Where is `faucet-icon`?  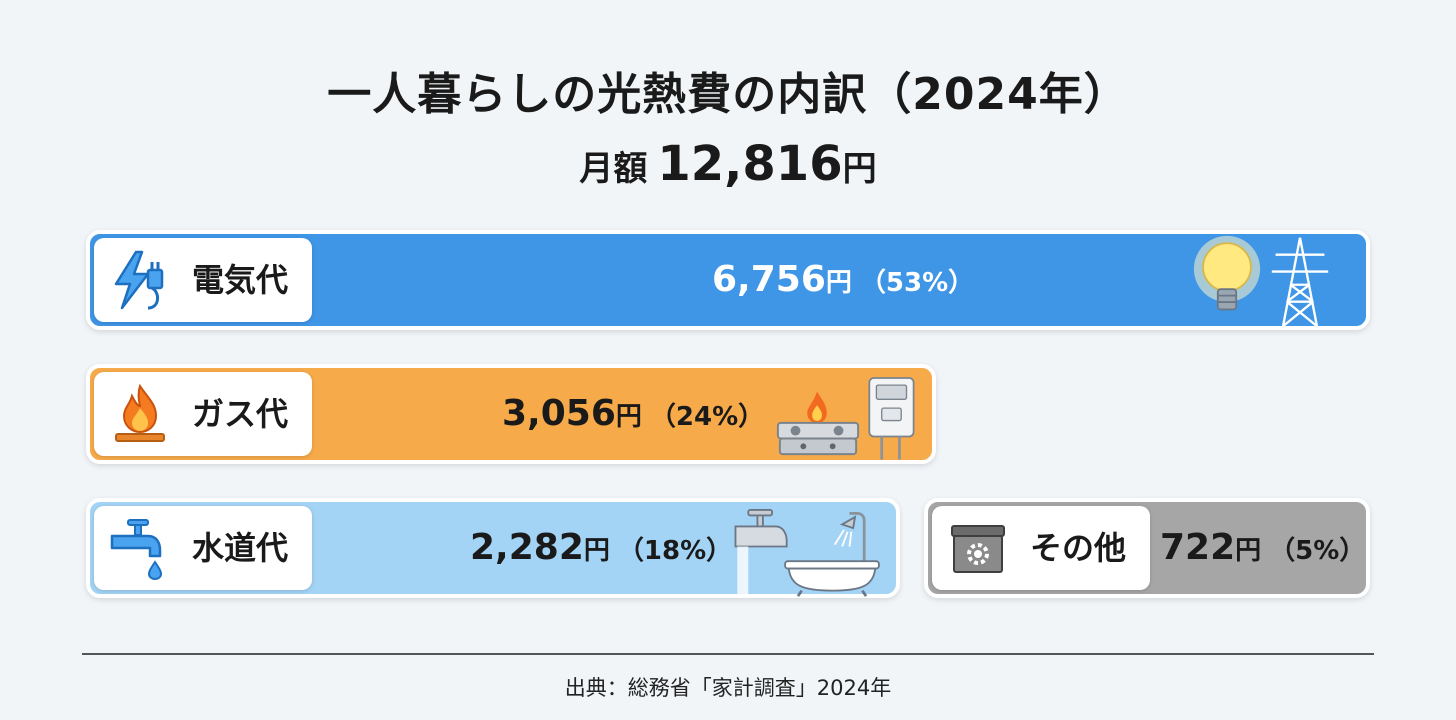 faucet-icon is located at coordinates (761, 552).